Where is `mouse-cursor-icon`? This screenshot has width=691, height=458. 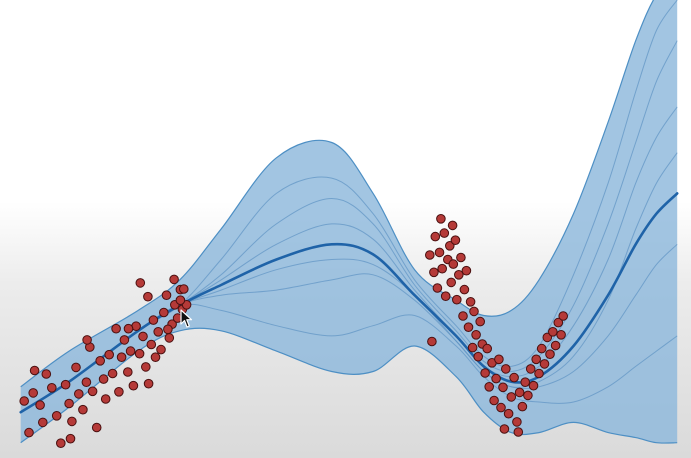
mouse-cursor-icon is located at coordinates (186, 318).